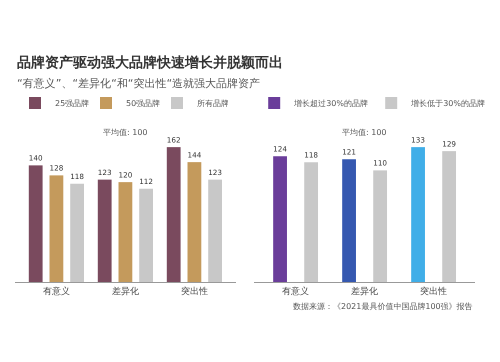 This screenshot has height=362, width=500. I want to click on chart-subtitle: “有意义”、“差异化“和“突出性“造就强大品牌资产, so click(138, 83).